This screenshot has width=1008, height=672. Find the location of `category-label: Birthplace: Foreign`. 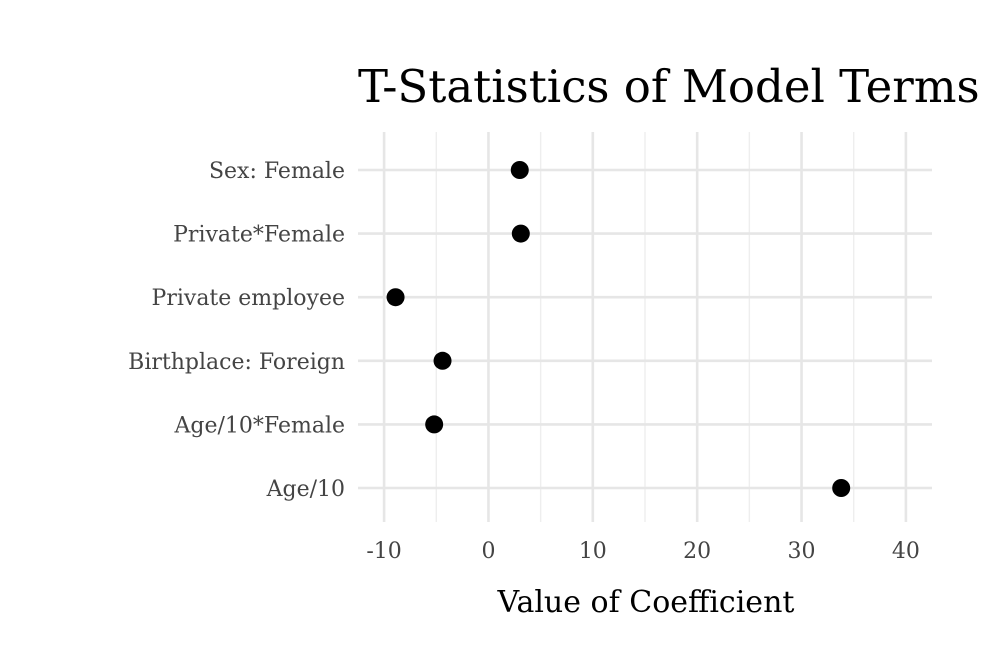

category-label: Birthplace: Foreign is located at coordinates (236, 362).